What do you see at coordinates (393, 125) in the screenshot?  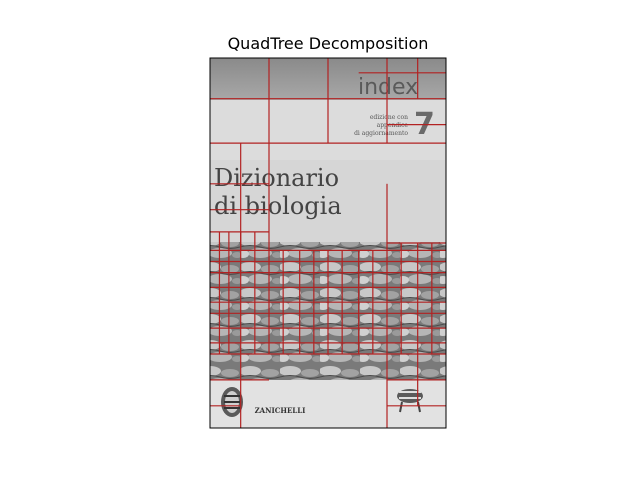 I see `edition-note-line-2: appendice` at bounding box center [393, 125].